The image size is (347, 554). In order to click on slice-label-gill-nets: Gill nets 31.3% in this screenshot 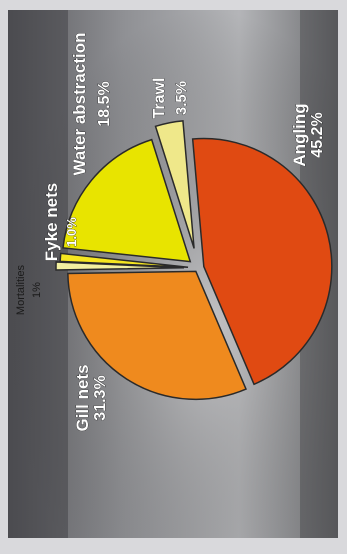, I will do `click(91, 398)`.